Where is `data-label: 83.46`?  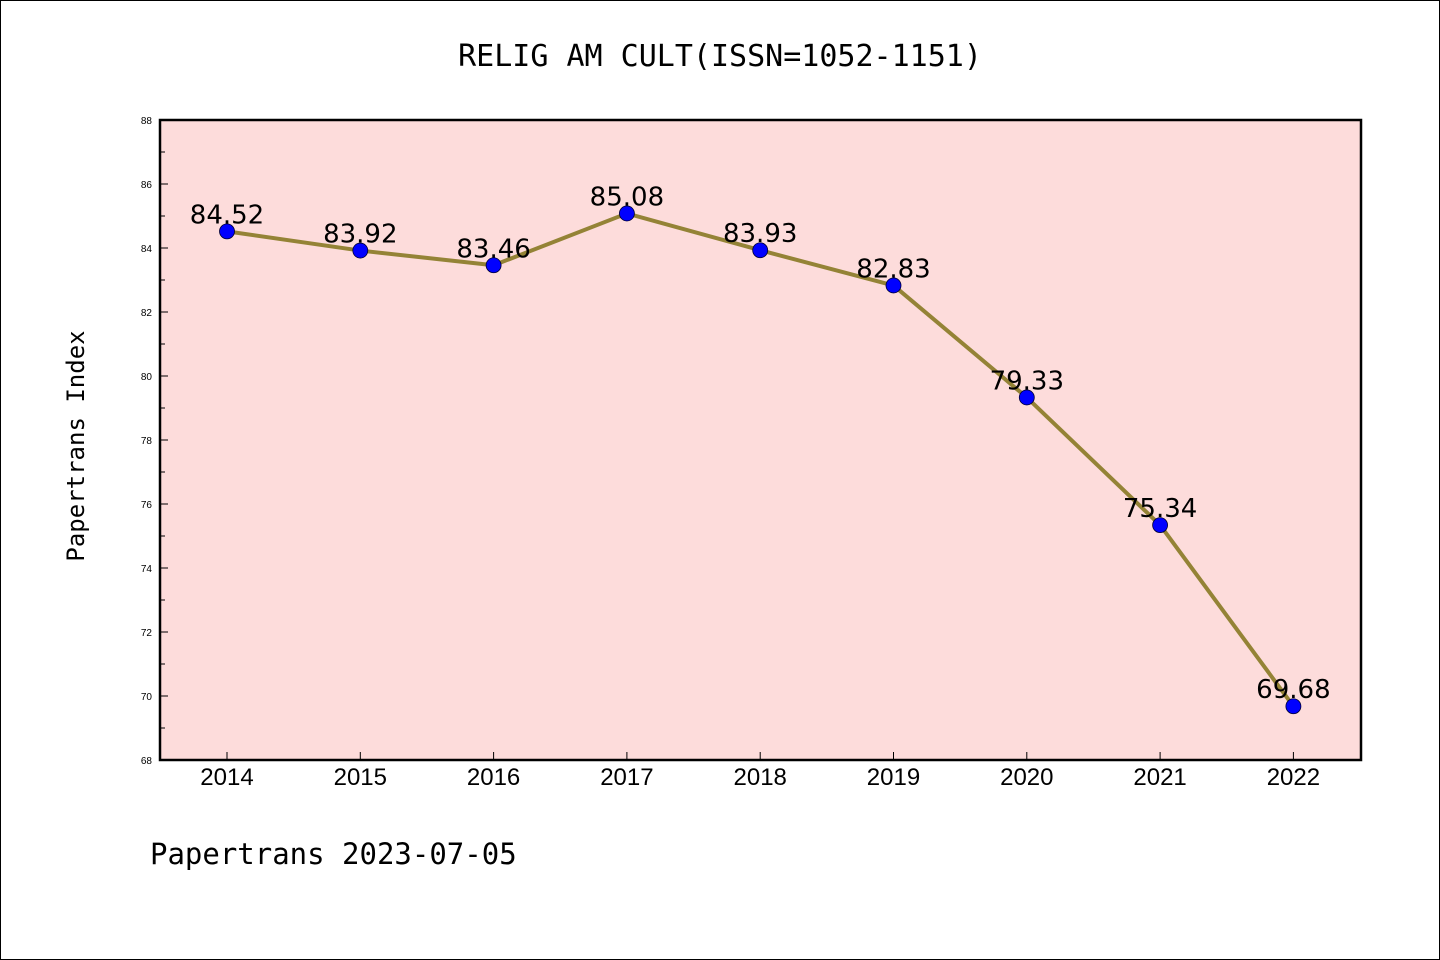 data-label: 83.46 is located at coordinates (493, 249).